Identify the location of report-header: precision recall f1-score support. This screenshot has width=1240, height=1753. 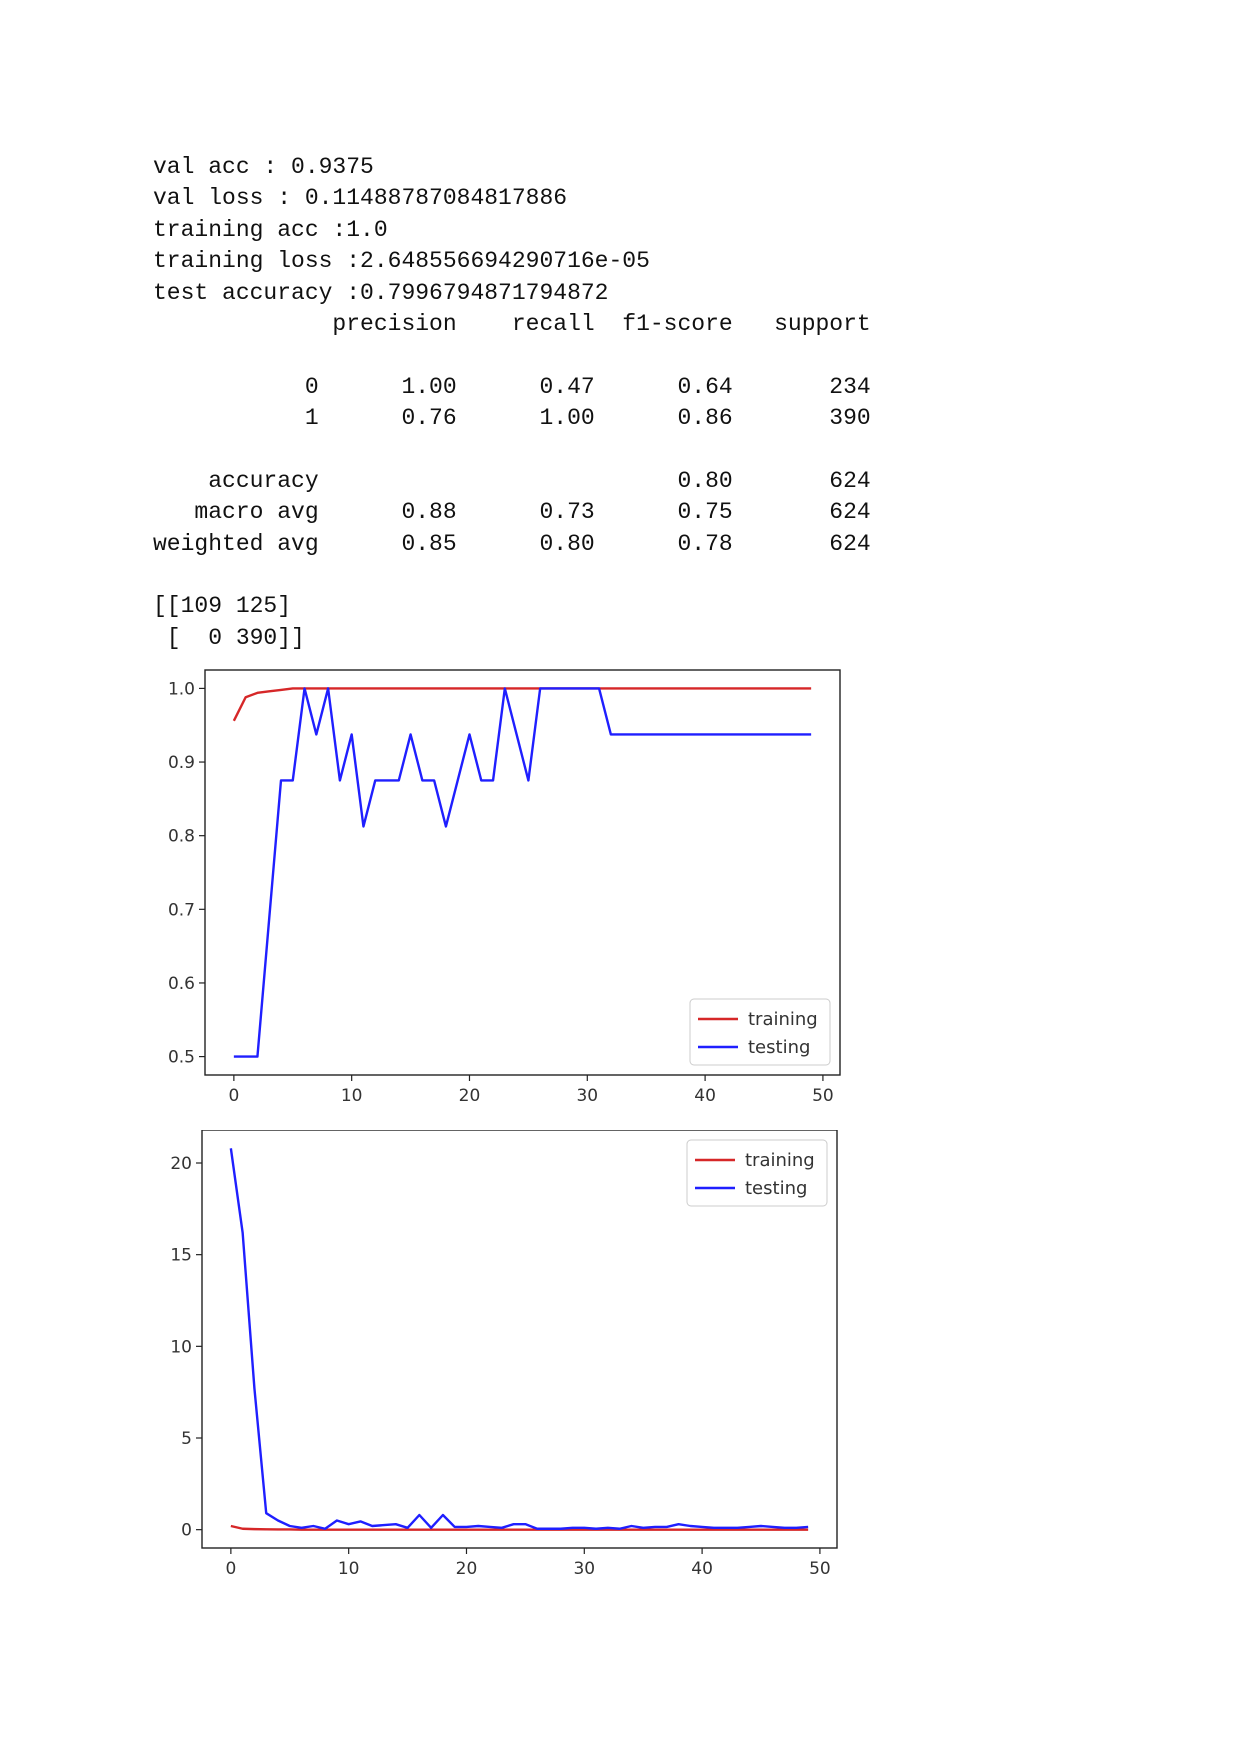
(512, 323).